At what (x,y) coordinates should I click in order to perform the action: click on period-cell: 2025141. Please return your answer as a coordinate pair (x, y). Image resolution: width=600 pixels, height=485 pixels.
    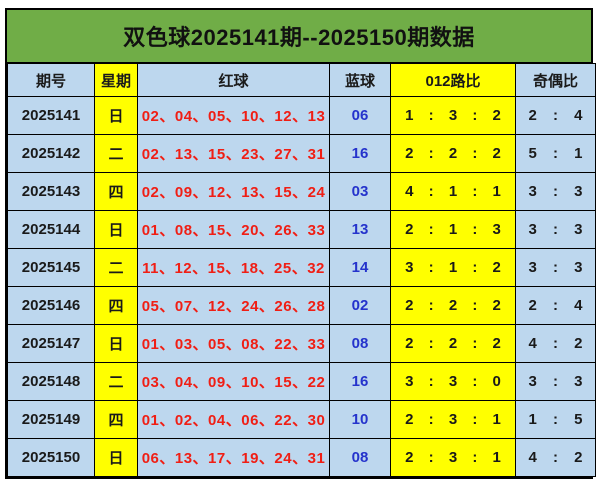
    Looking at the image, I should click on (51, 115).